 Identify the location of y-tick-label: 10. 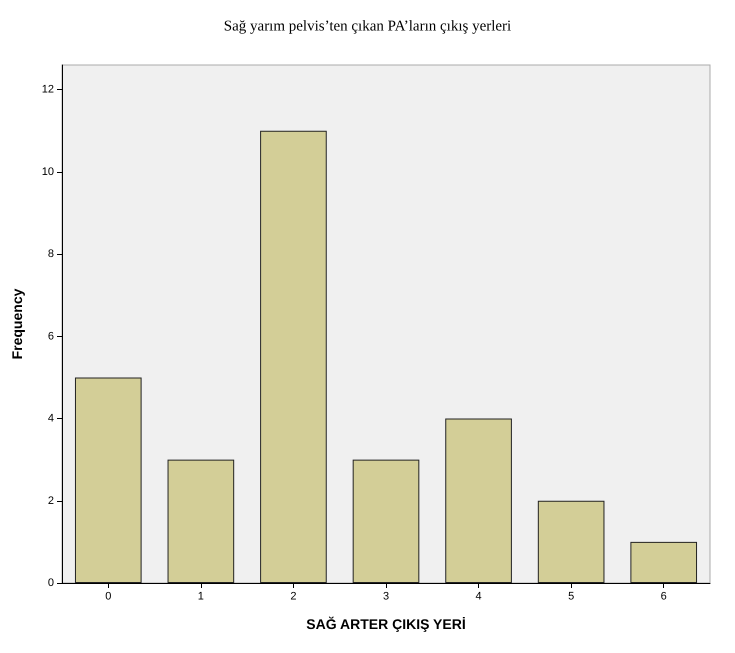
(48, 172).